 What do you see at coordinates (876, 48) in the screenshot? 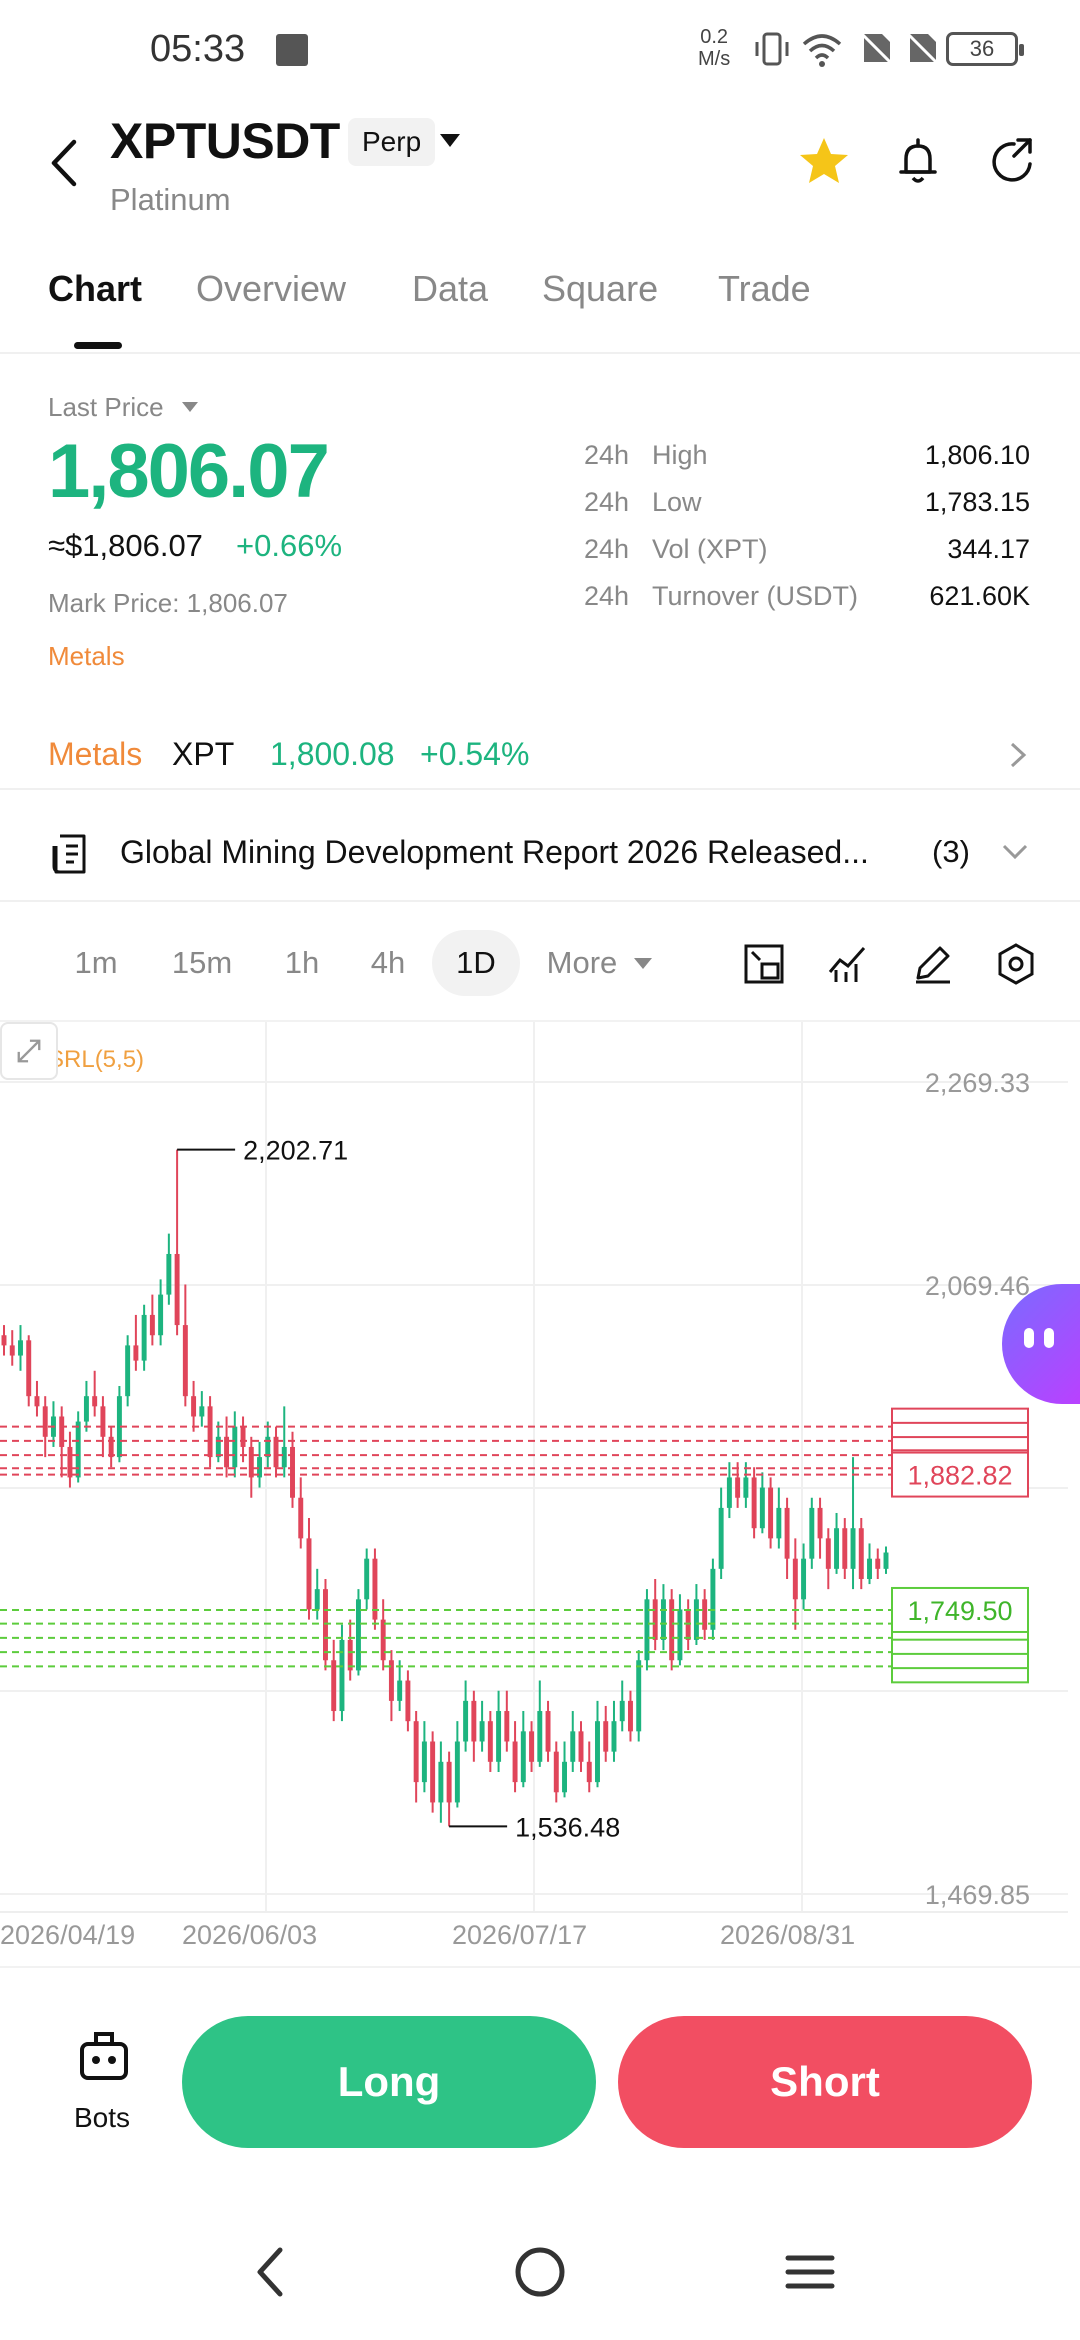
I see `no-sim-icon` at bounding box center [876, 48].